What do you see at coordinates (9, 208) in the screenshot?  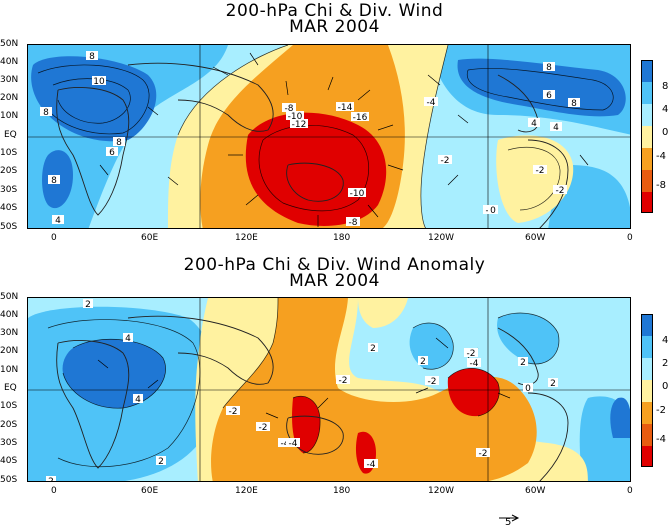 I see `top-lat-label: 40S` at bounding box center [9, 208].